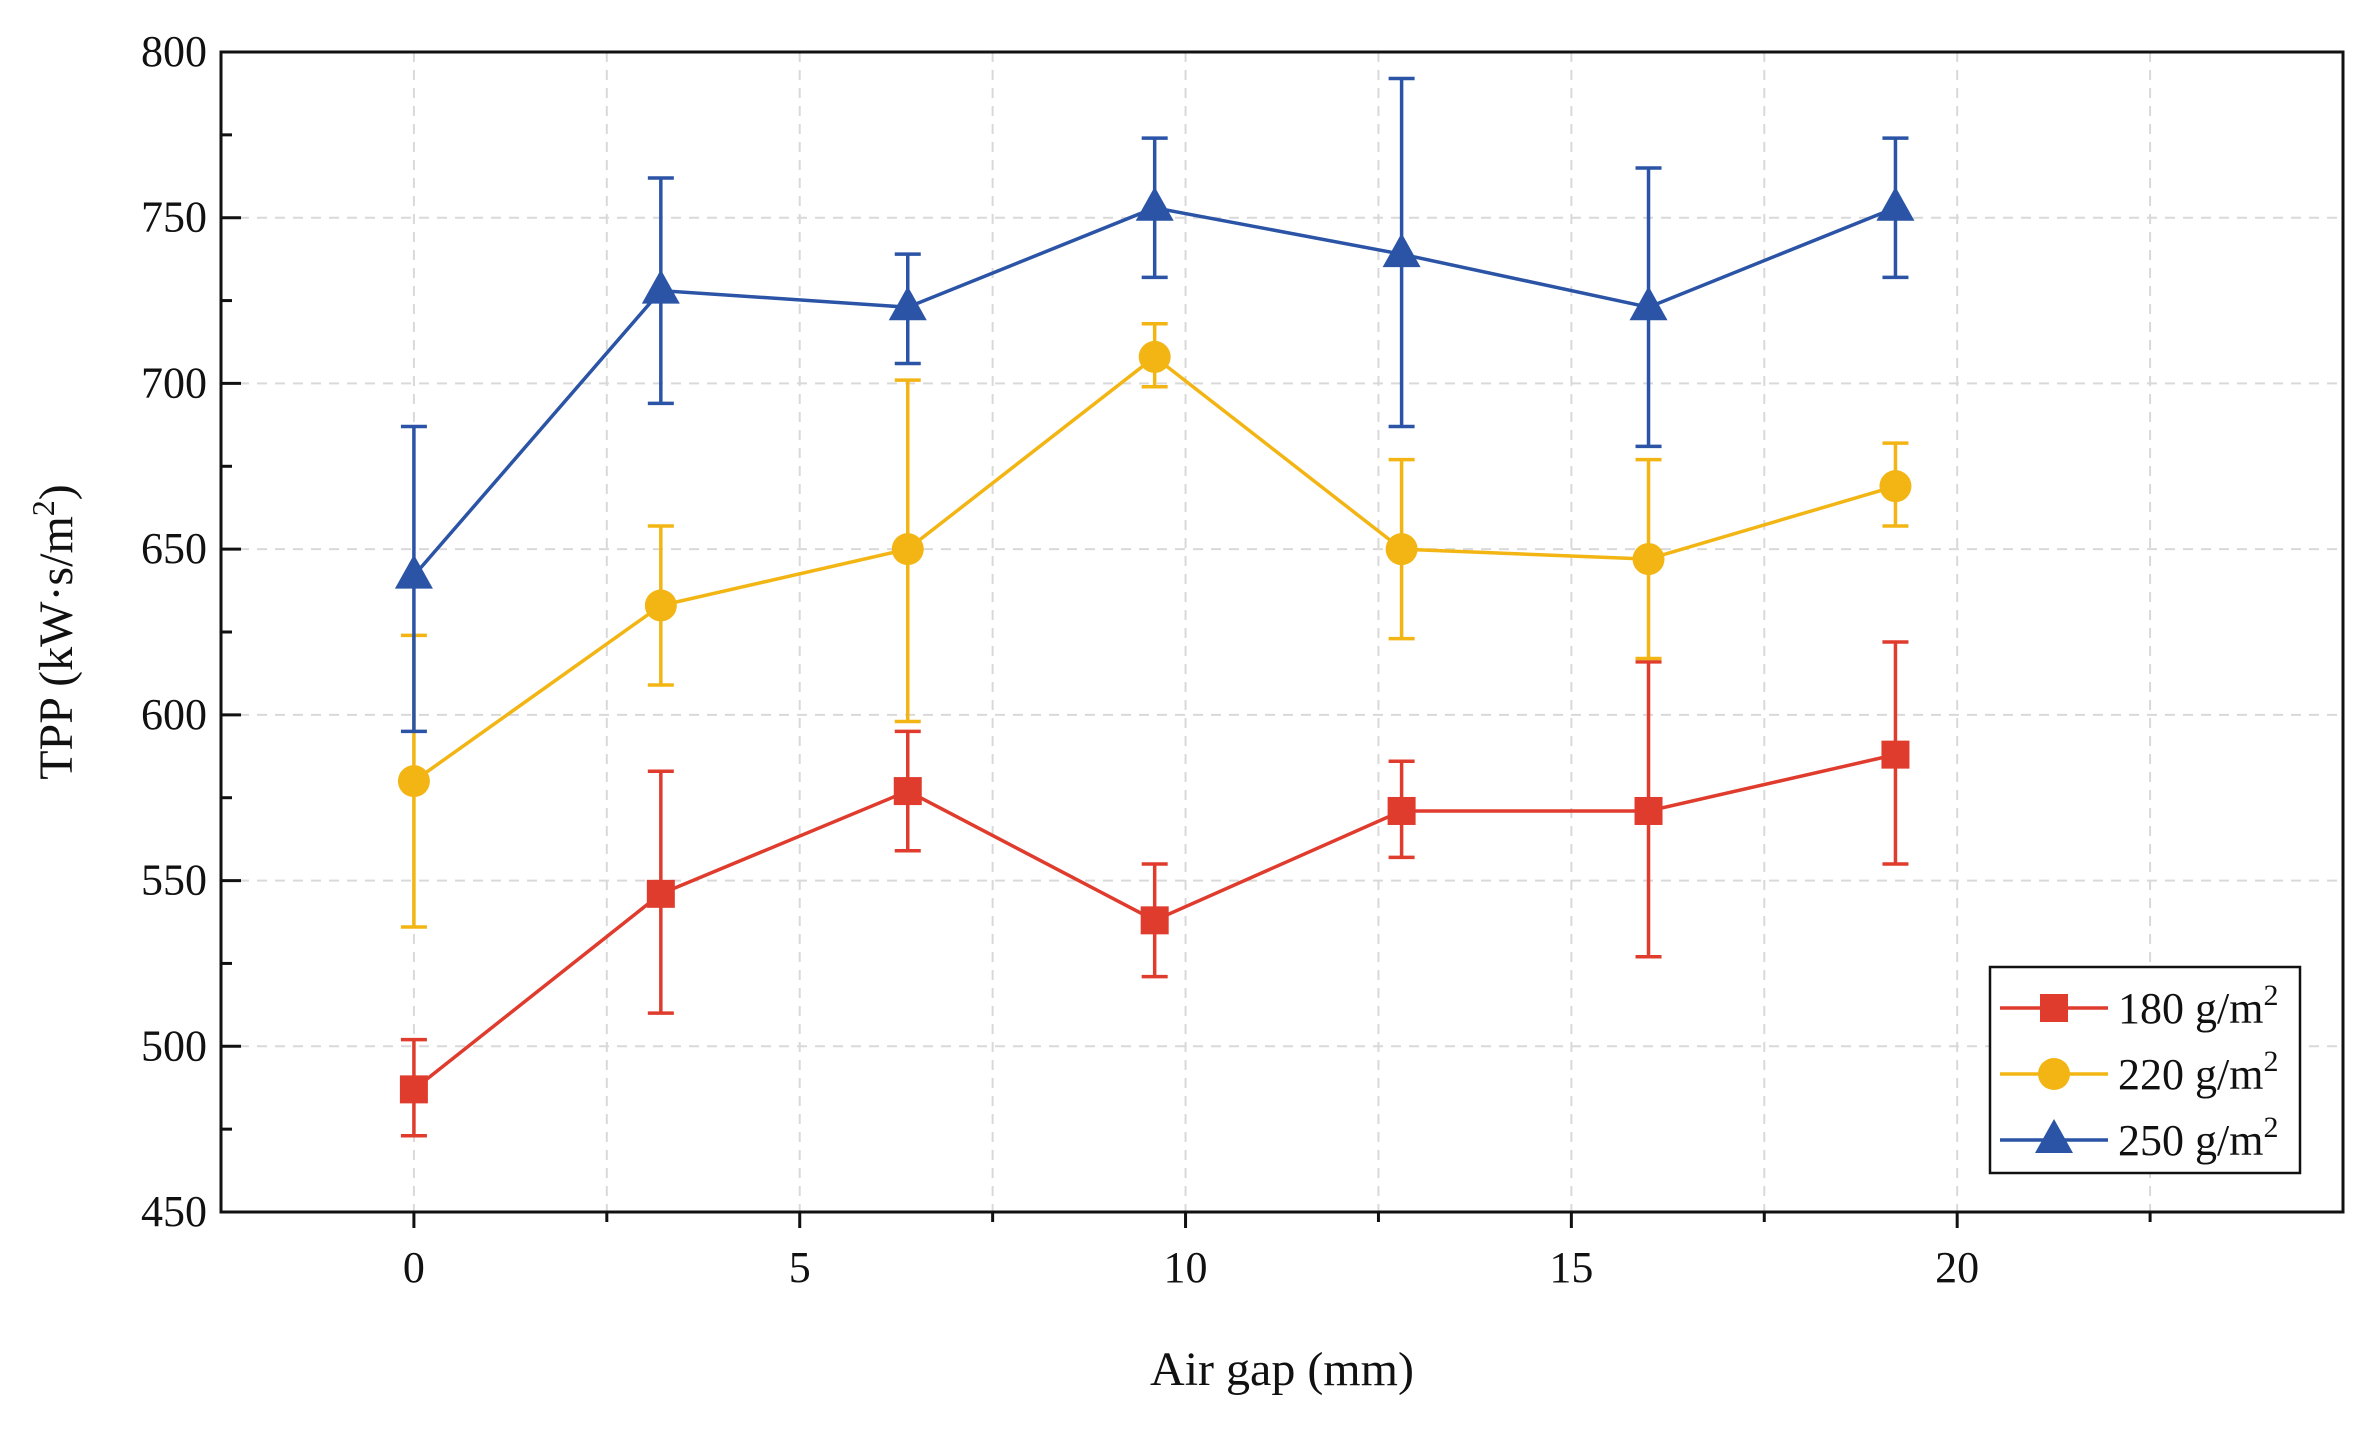 This screenshot has height=1436, width=2377. I want to click on x-axis-title: Air gap (mm), so click(1282, 1369).